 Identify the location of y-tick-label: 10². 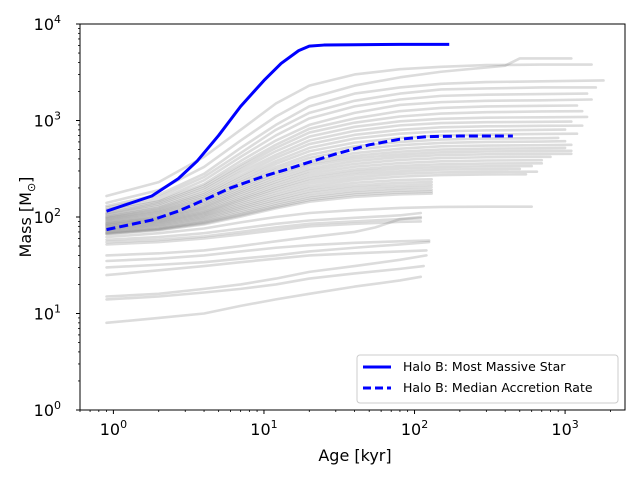
(47, 216).